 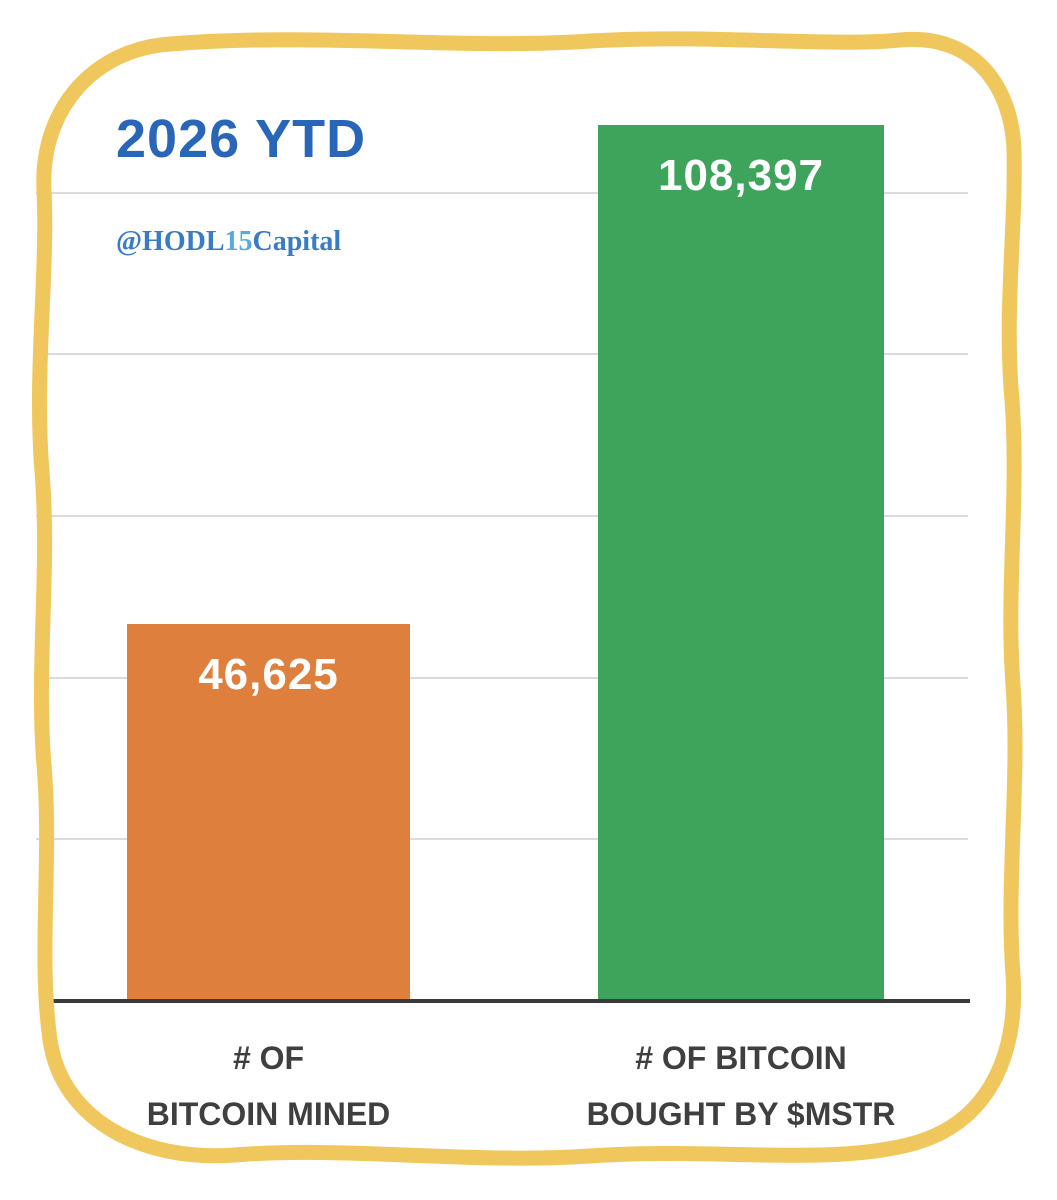 What do you see at coordinates (741, 175) in the screenshot?
I see `bar-value-bitcoin-bought-mstr: 108,397` at bounding box center [741, 175].